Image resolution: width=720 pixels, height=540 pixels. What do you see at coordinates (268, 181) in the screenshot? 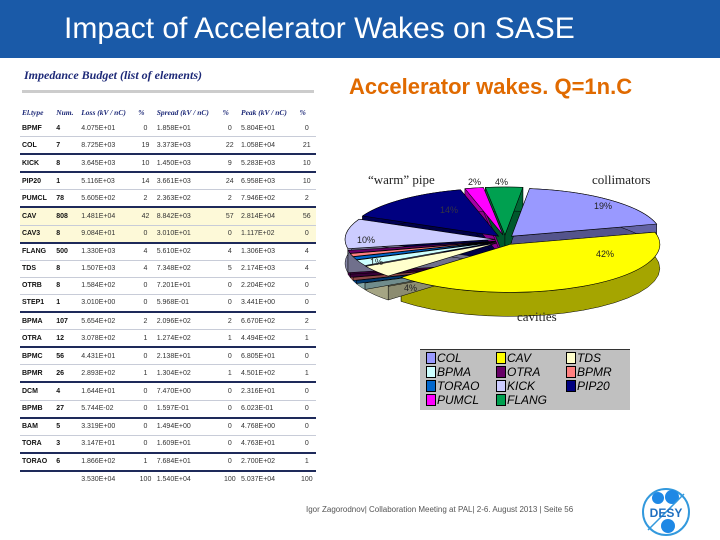
I see `table-cell: 6.958E+03` at bounding box center [268, 181].